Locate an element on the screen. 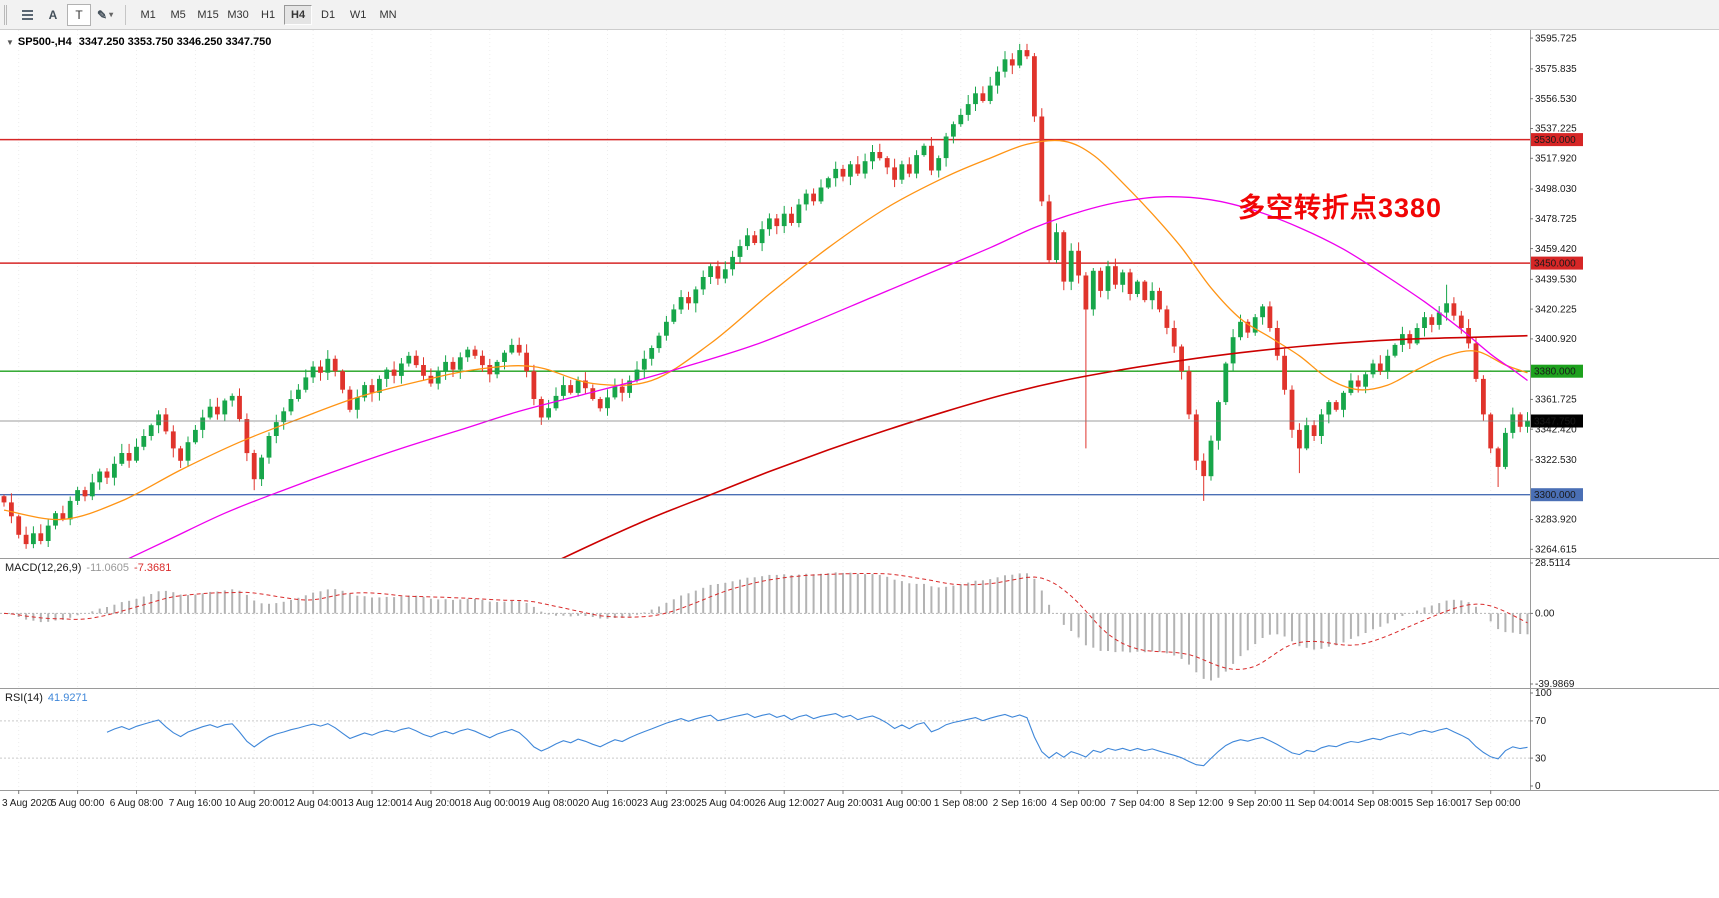  time-axis-label: 4 Sep 00:00 is located at coordinates (1079, 803).